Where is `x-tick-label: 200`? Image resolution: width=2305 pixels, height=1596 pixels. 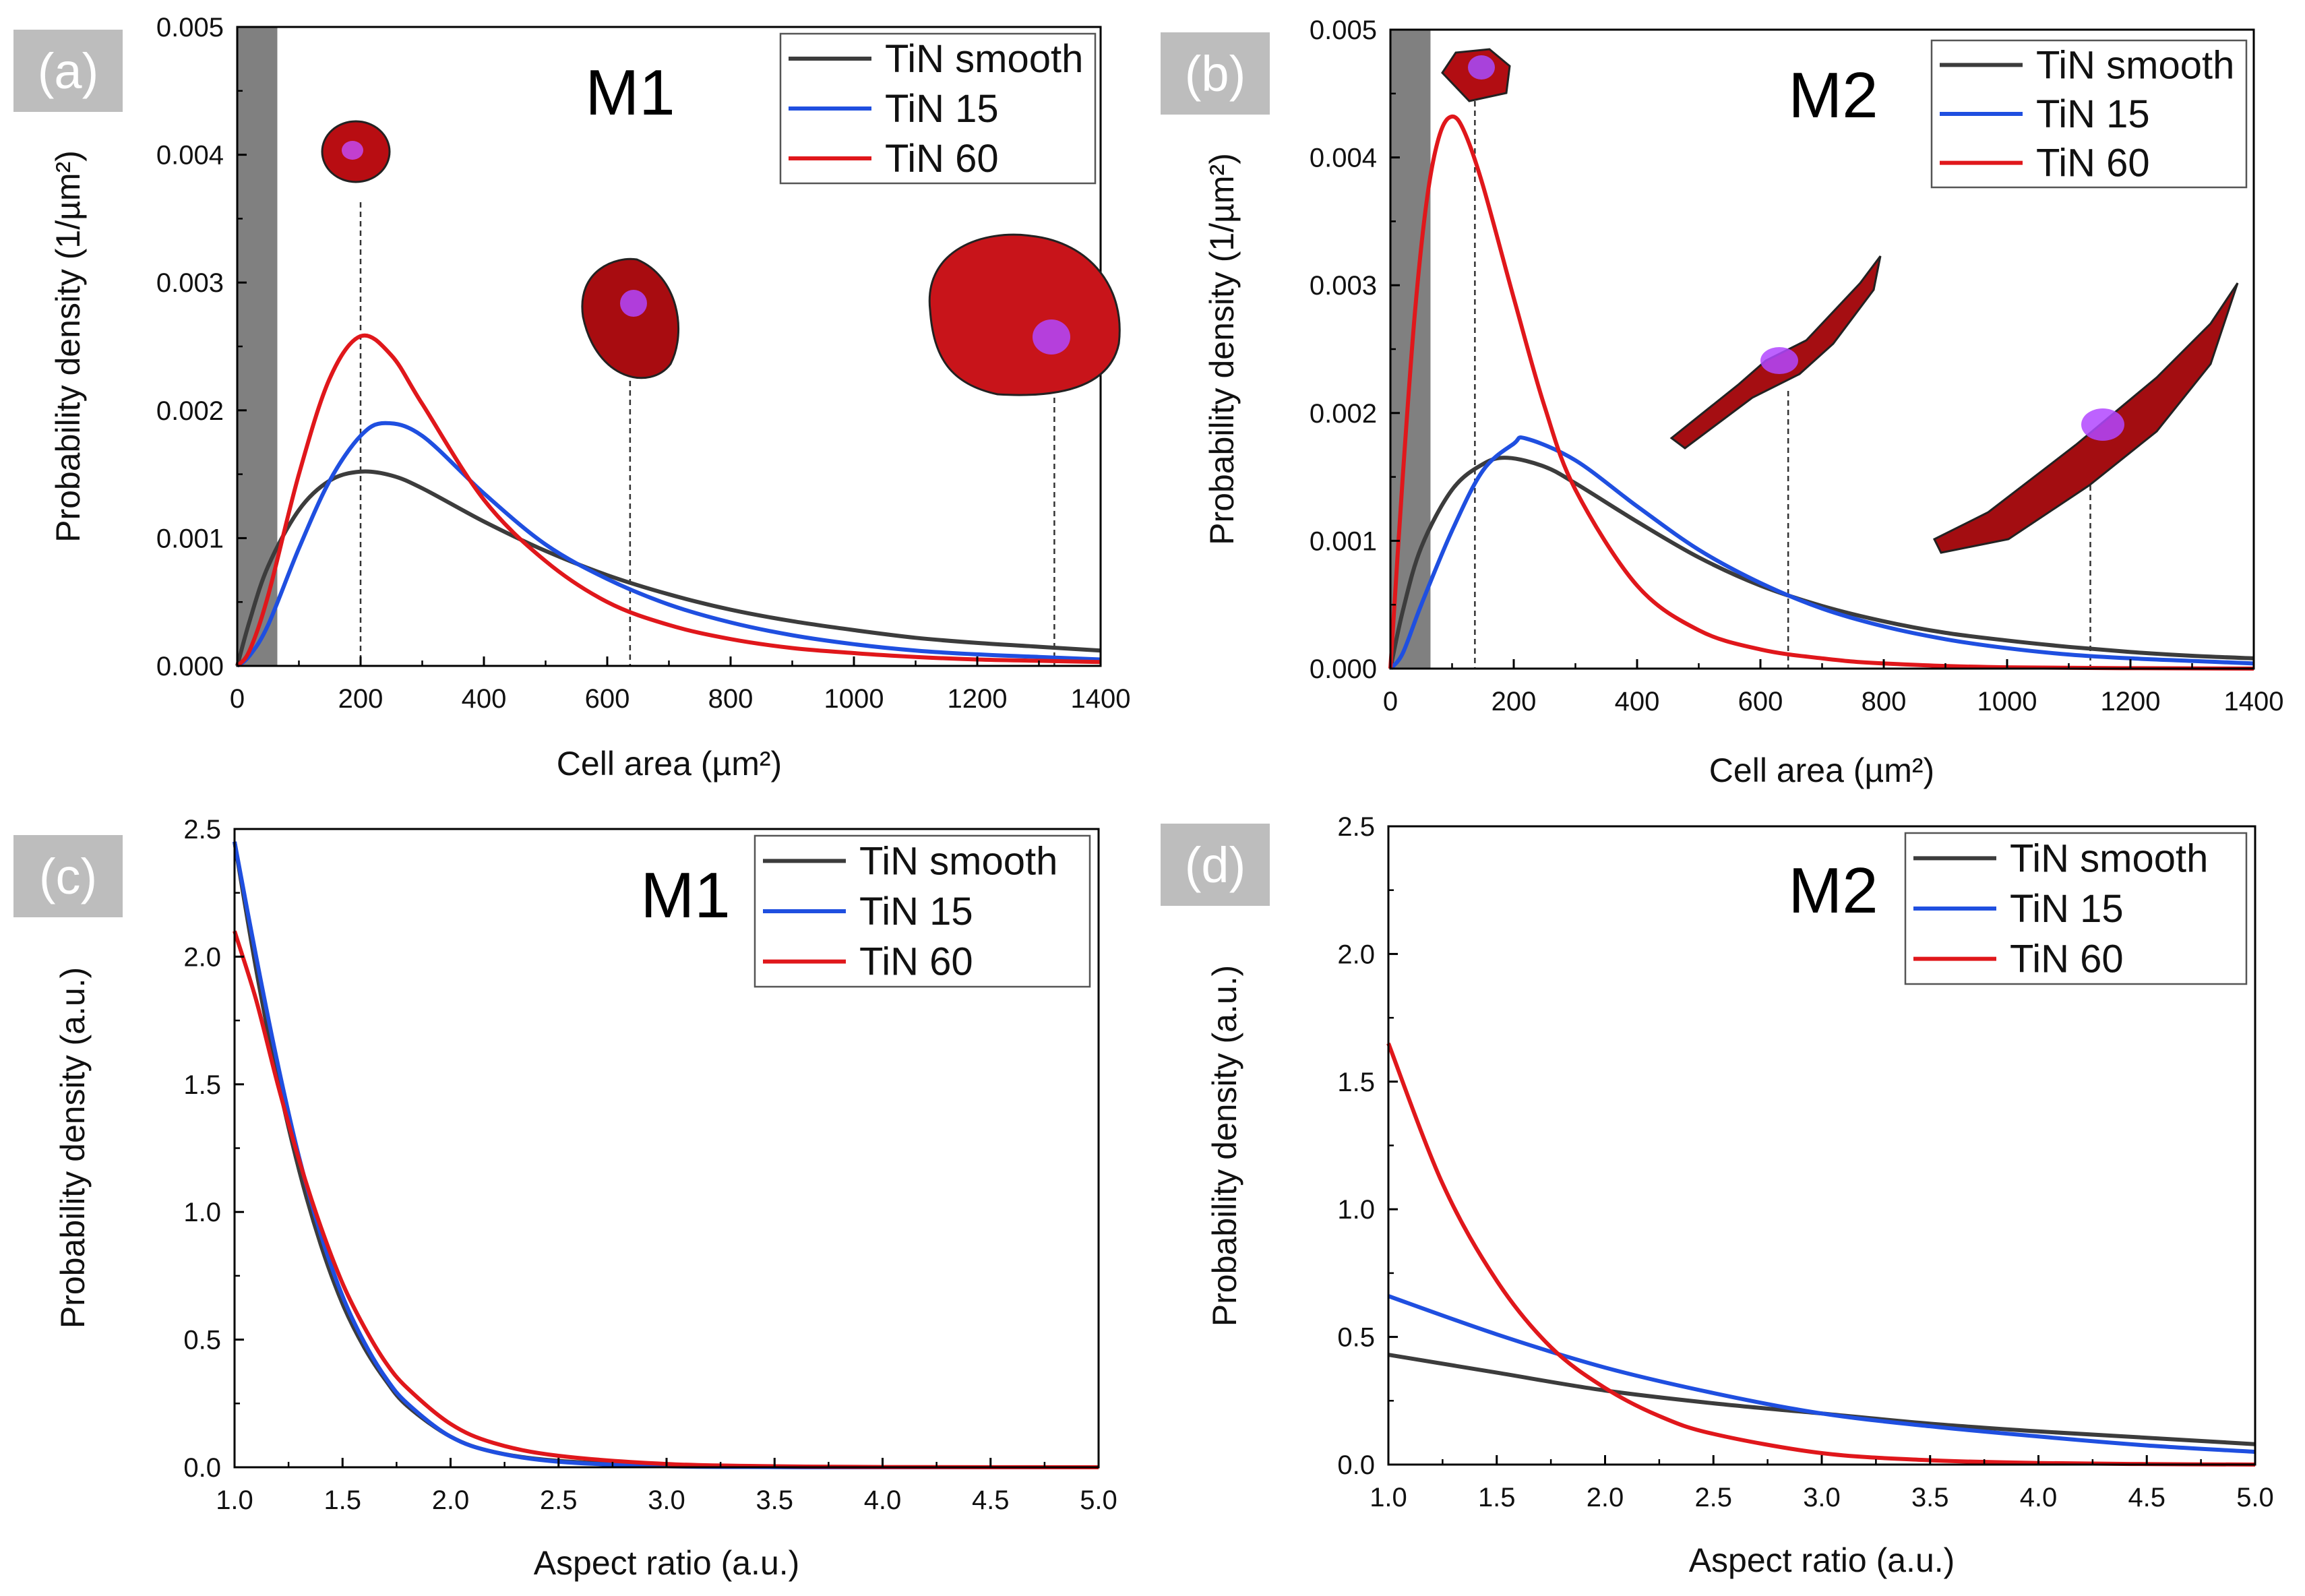 x-tick-label: 200 is located at coordinates (360, 699).